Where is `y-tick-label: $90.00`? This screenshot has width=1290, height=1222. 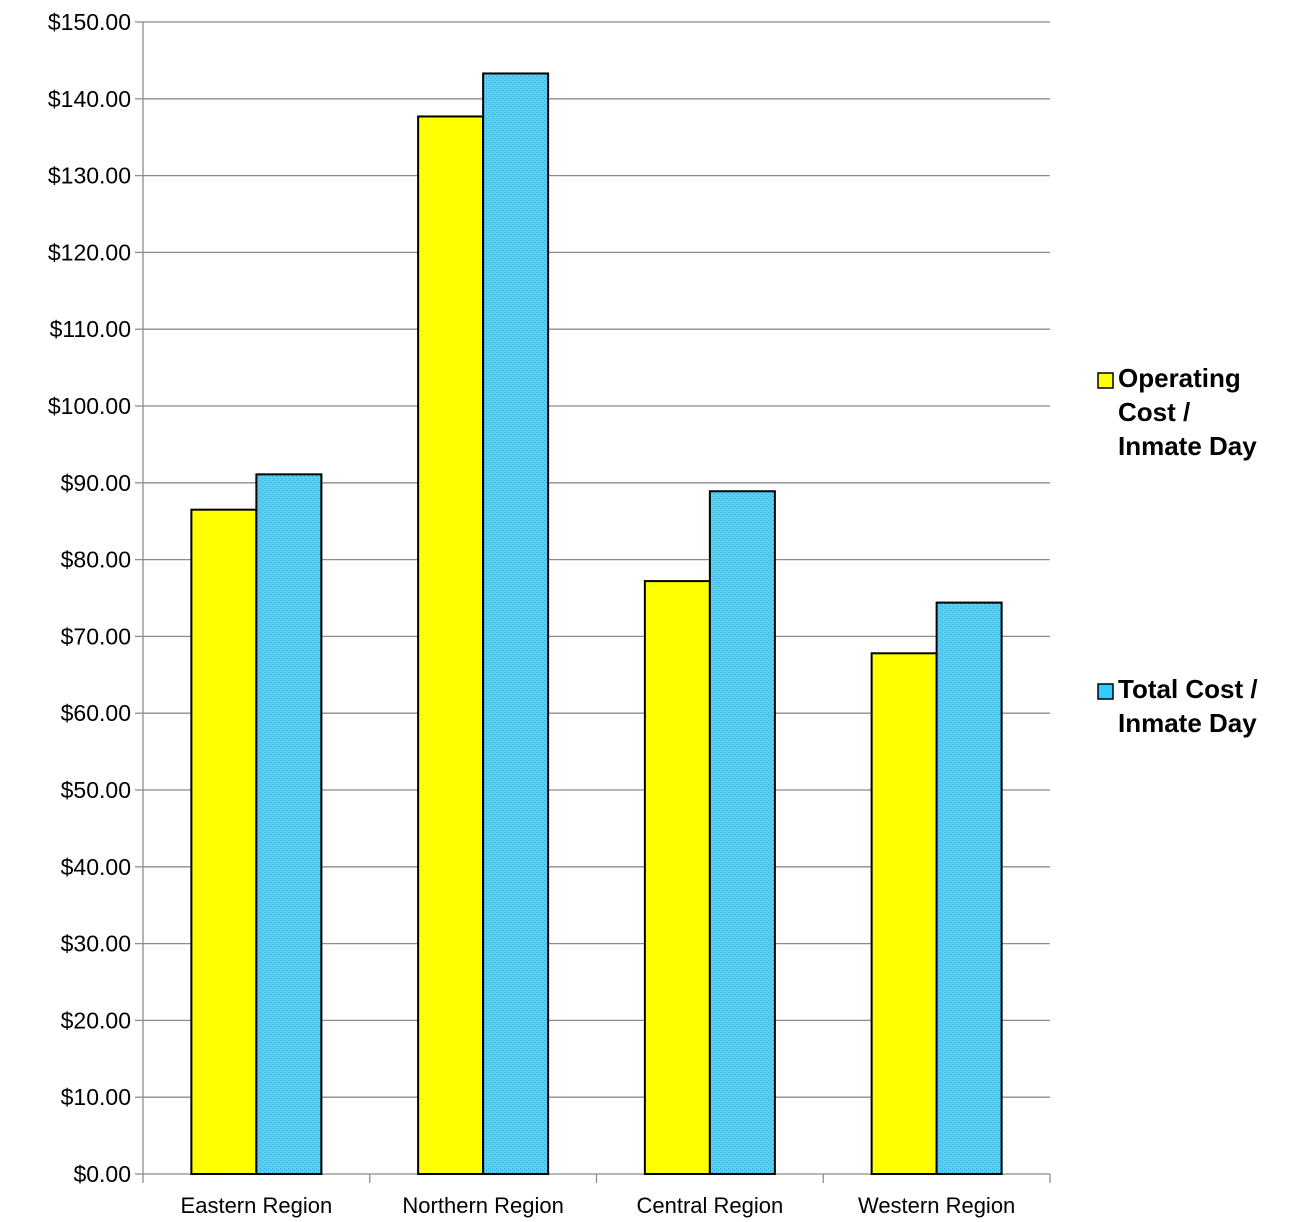
y-tick-label: $90.00 is located at coordinates (96, 483).